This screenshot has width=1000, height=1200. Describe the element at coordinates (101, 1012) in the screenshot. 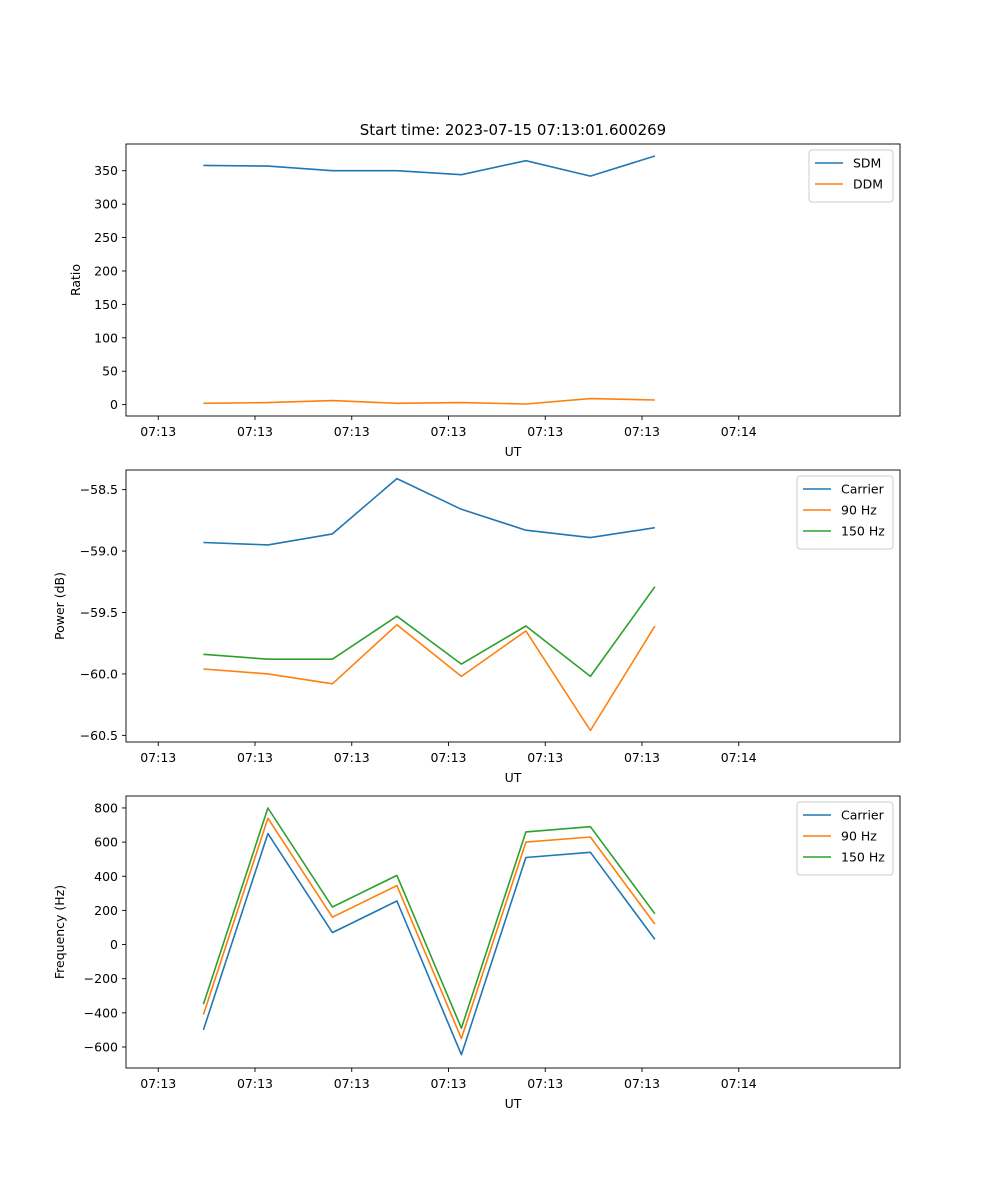

I see `y-tick-label: −400` at that location.